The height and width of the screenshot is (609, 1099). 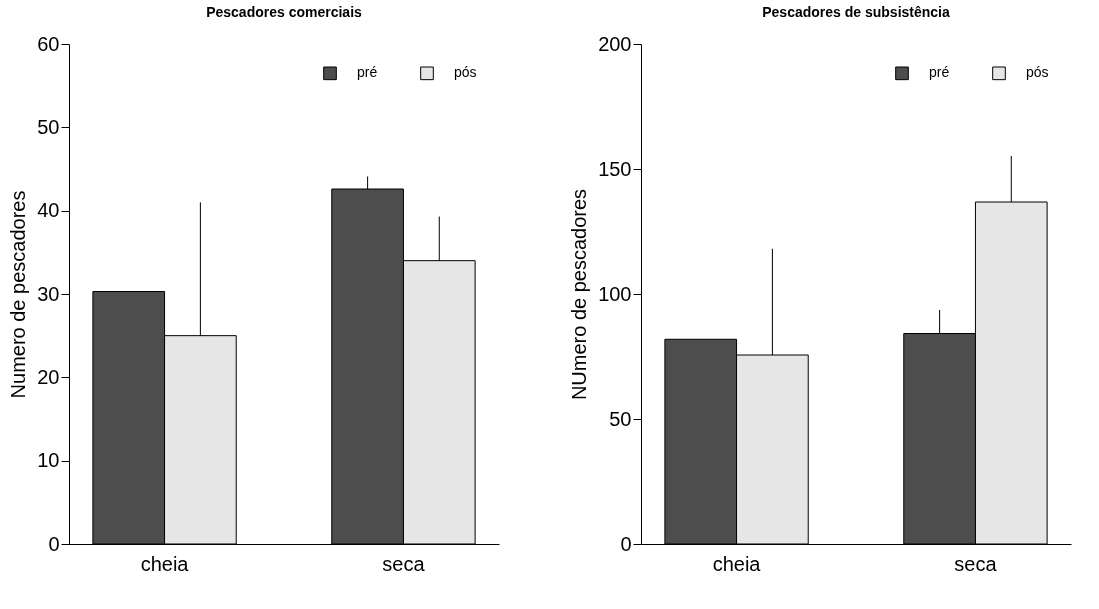 I want to click on y-tick-label: 30, so click(x=48, y=293).